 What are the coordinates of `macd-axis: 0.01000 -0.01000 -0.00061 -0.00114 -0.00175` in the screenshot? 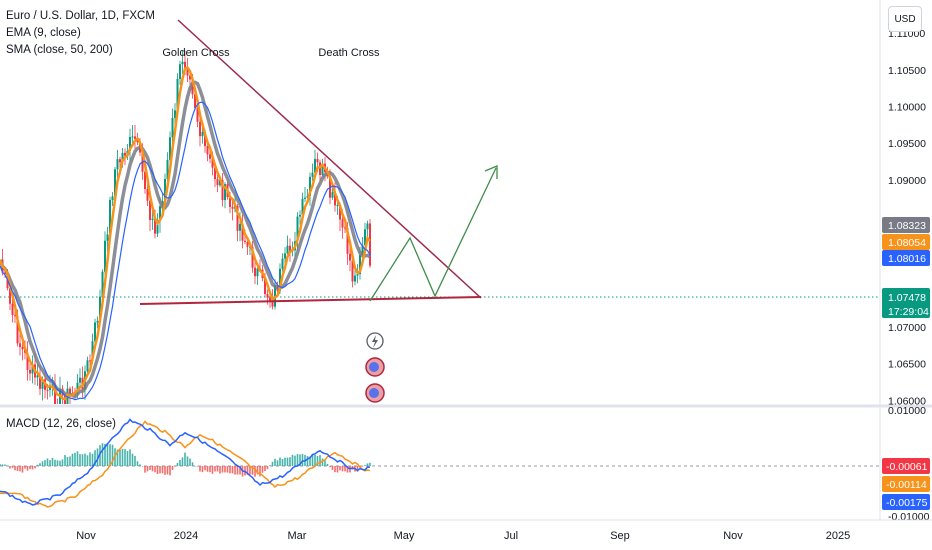 It's located at (906, 464).